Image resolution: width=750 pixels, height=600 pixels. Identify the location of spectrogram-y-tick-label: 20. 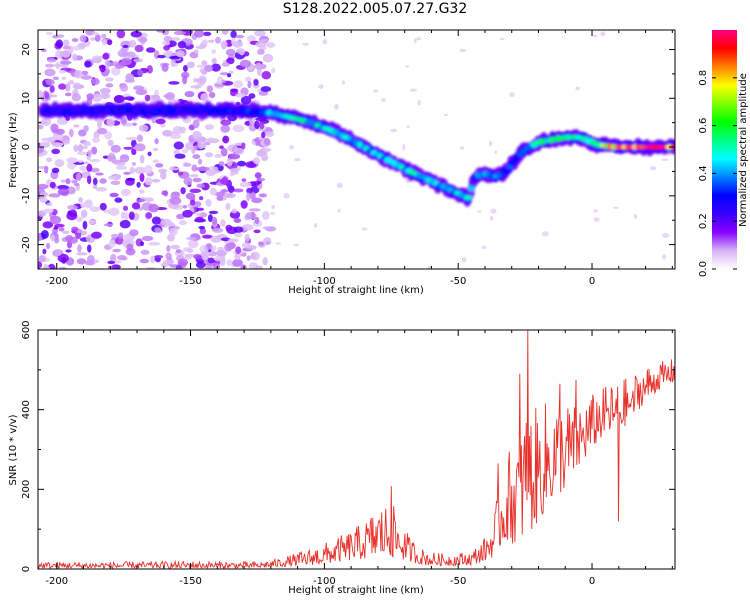
(26, 49).